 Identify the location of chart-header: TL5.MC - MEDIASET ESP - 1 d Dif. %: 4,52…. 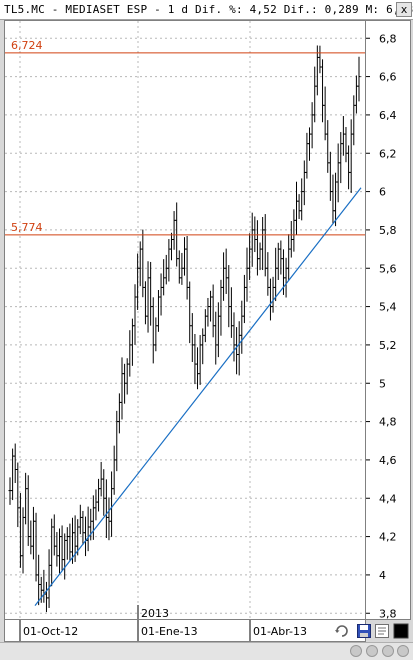
(206, 10).